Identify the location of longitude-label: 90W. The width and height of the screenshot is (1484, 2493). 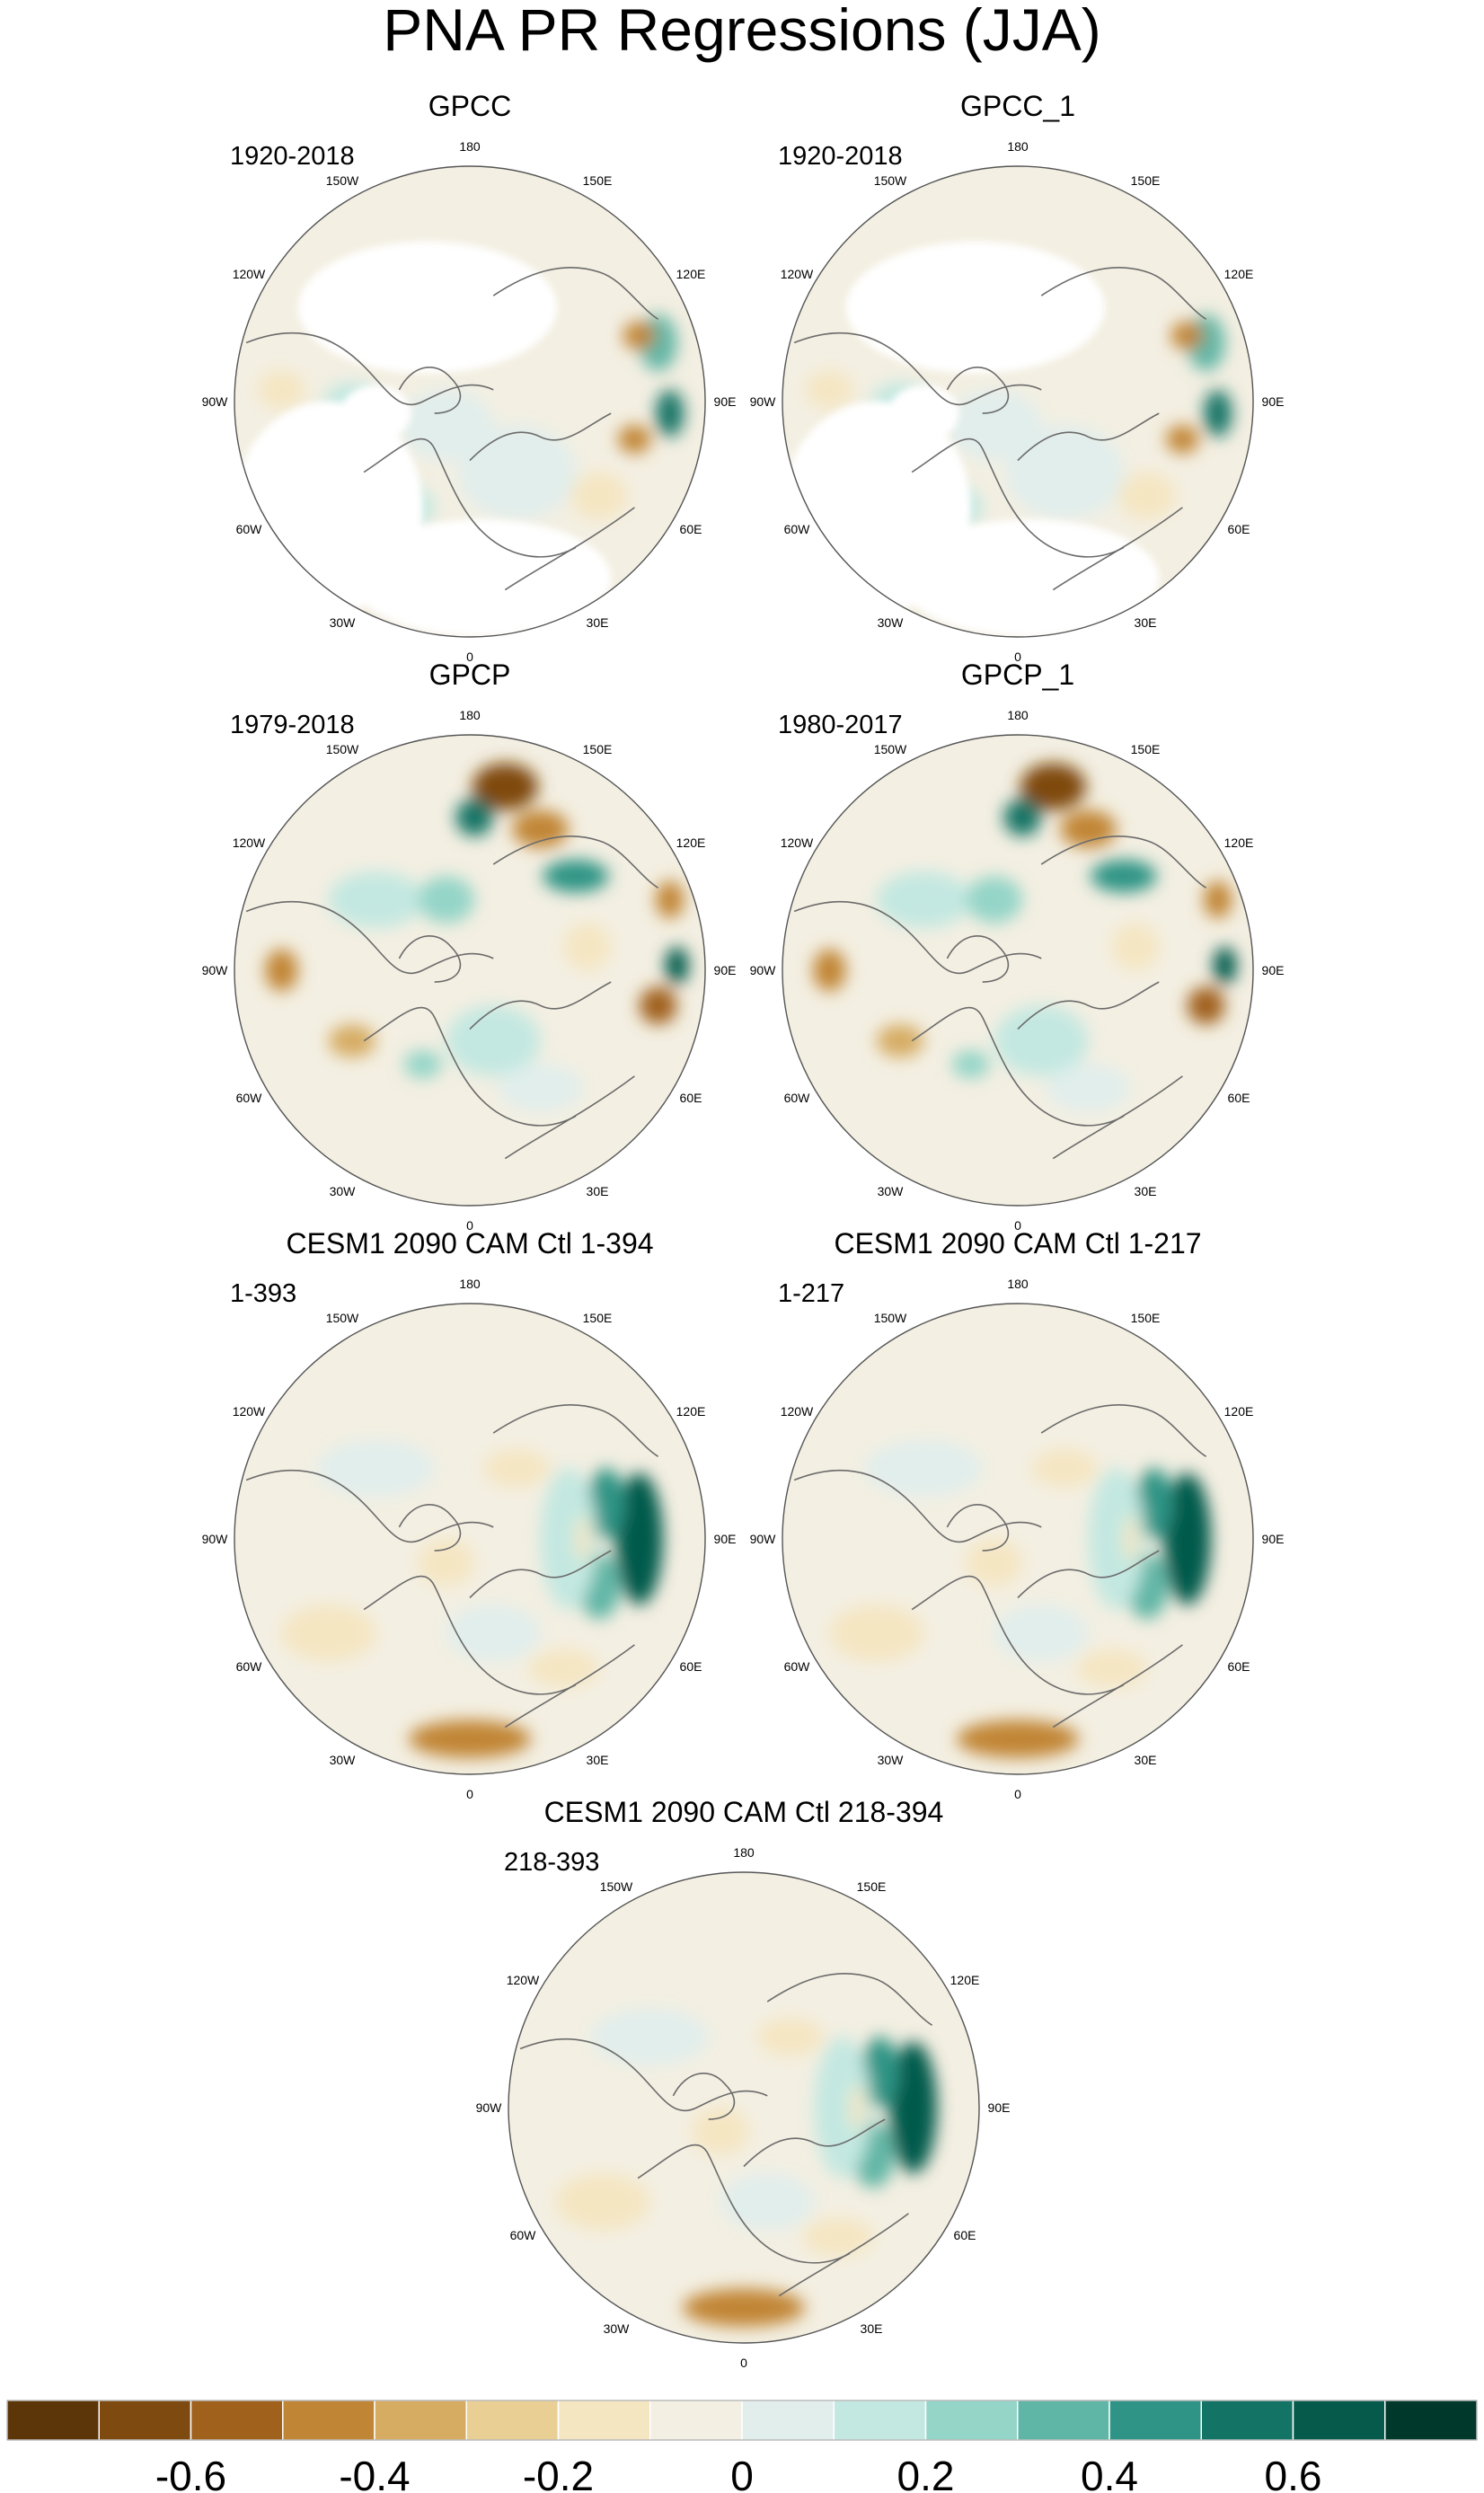
(215, 1539).